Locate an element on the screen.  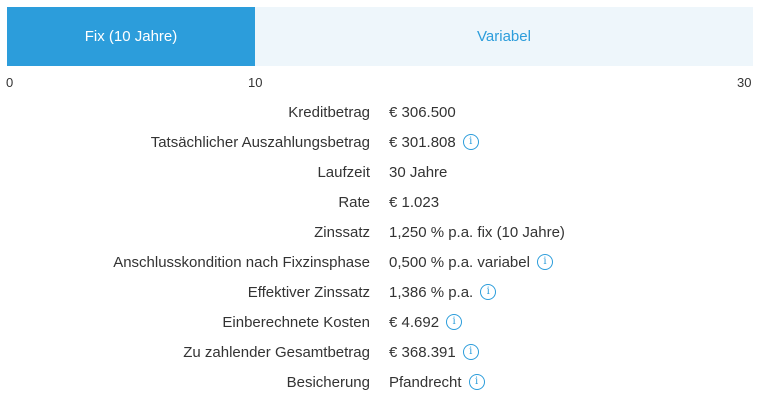
fixed-period-segment: Fix (10 Jahre) is located at coordinates (131, 36).